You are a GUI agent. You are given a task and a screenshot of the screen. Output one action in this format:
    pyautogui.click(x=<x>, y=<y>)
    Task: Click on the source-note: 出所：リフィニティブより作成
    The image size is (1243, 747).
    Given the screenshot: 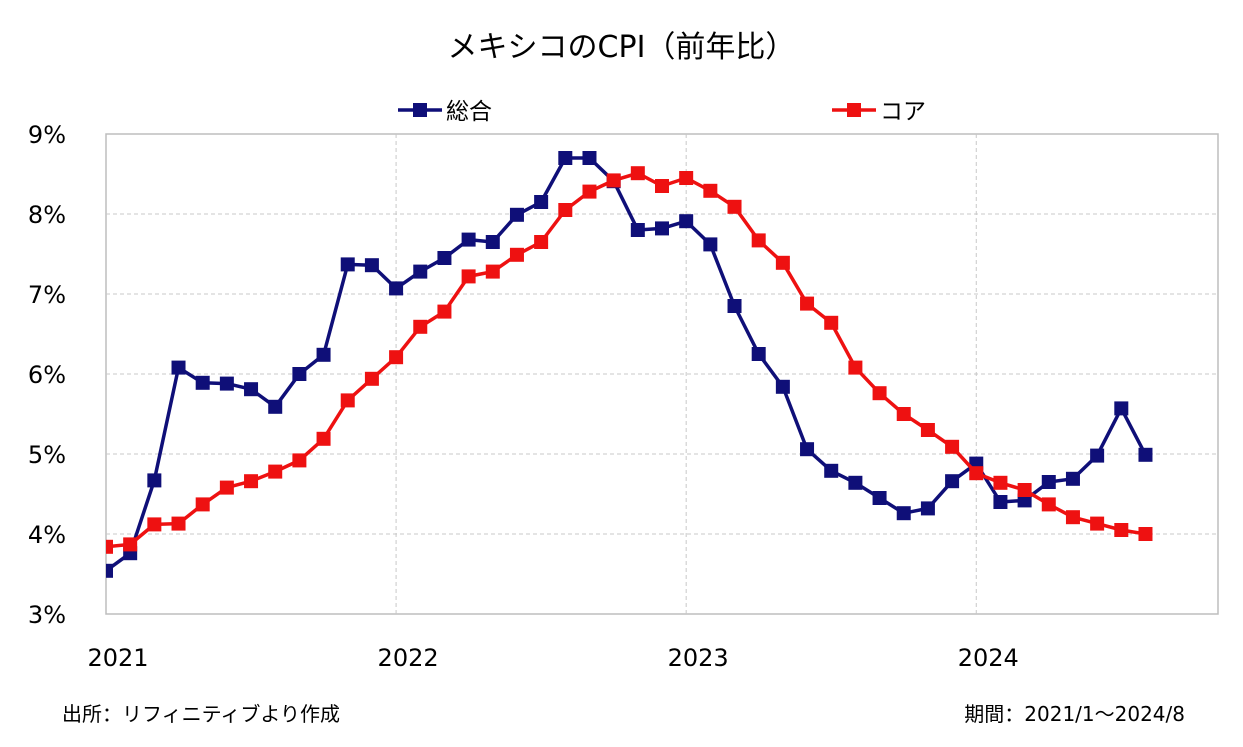 What is the action you would take?
    pyautogui.click(x=201, y=714)
    